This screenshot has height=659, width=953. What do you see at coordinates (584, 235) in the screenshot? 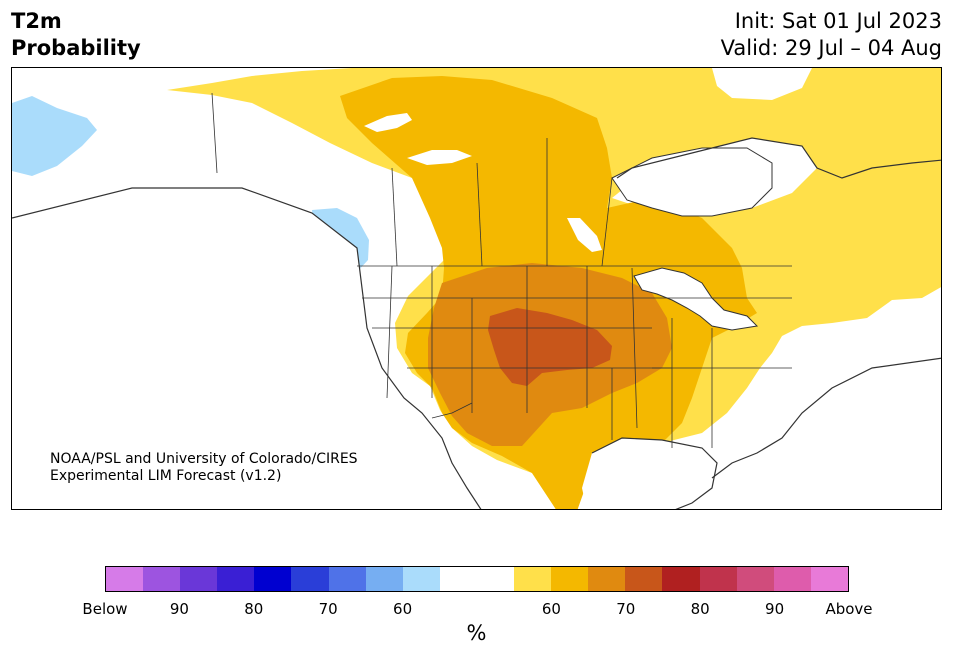
I see `lake-winnipeg` at bounding box center [584, 235].